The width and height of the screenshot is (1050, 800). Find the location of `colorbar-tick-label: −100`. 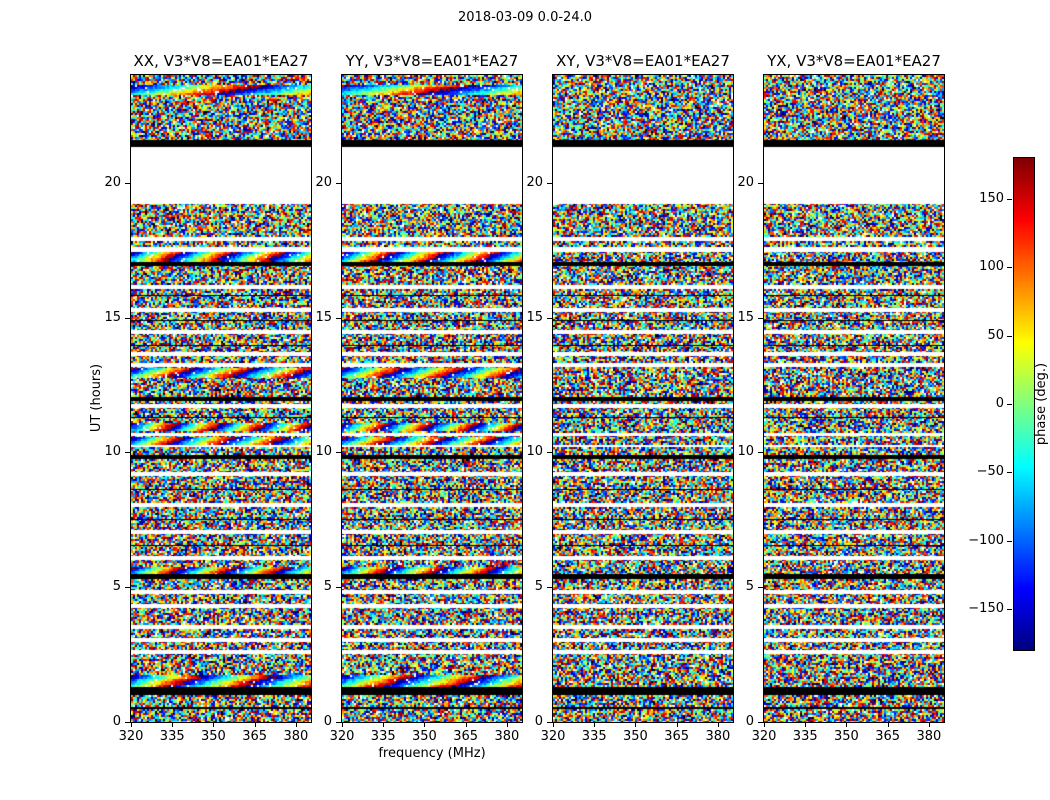

colorbar-tick-label: −100 is located at coordinates (986, 540).